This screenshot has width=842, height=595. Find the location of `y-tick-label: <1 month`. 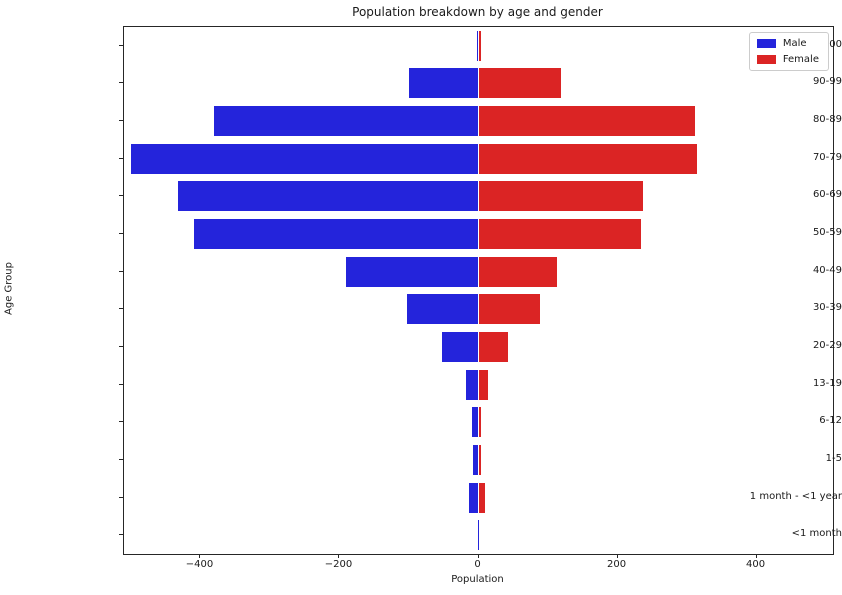

y-tick-label: <1 month is located at coordinates (816, 534).